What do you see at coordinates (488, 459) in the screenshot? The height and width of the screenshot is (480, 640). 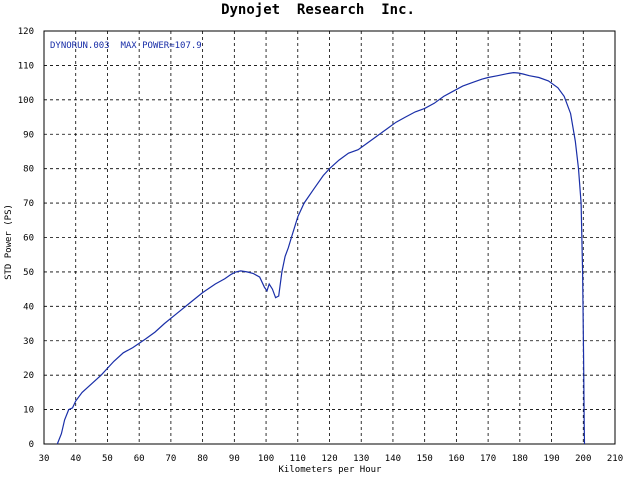 I see `x-tick-label: 170` at bounding box center [488, 459].